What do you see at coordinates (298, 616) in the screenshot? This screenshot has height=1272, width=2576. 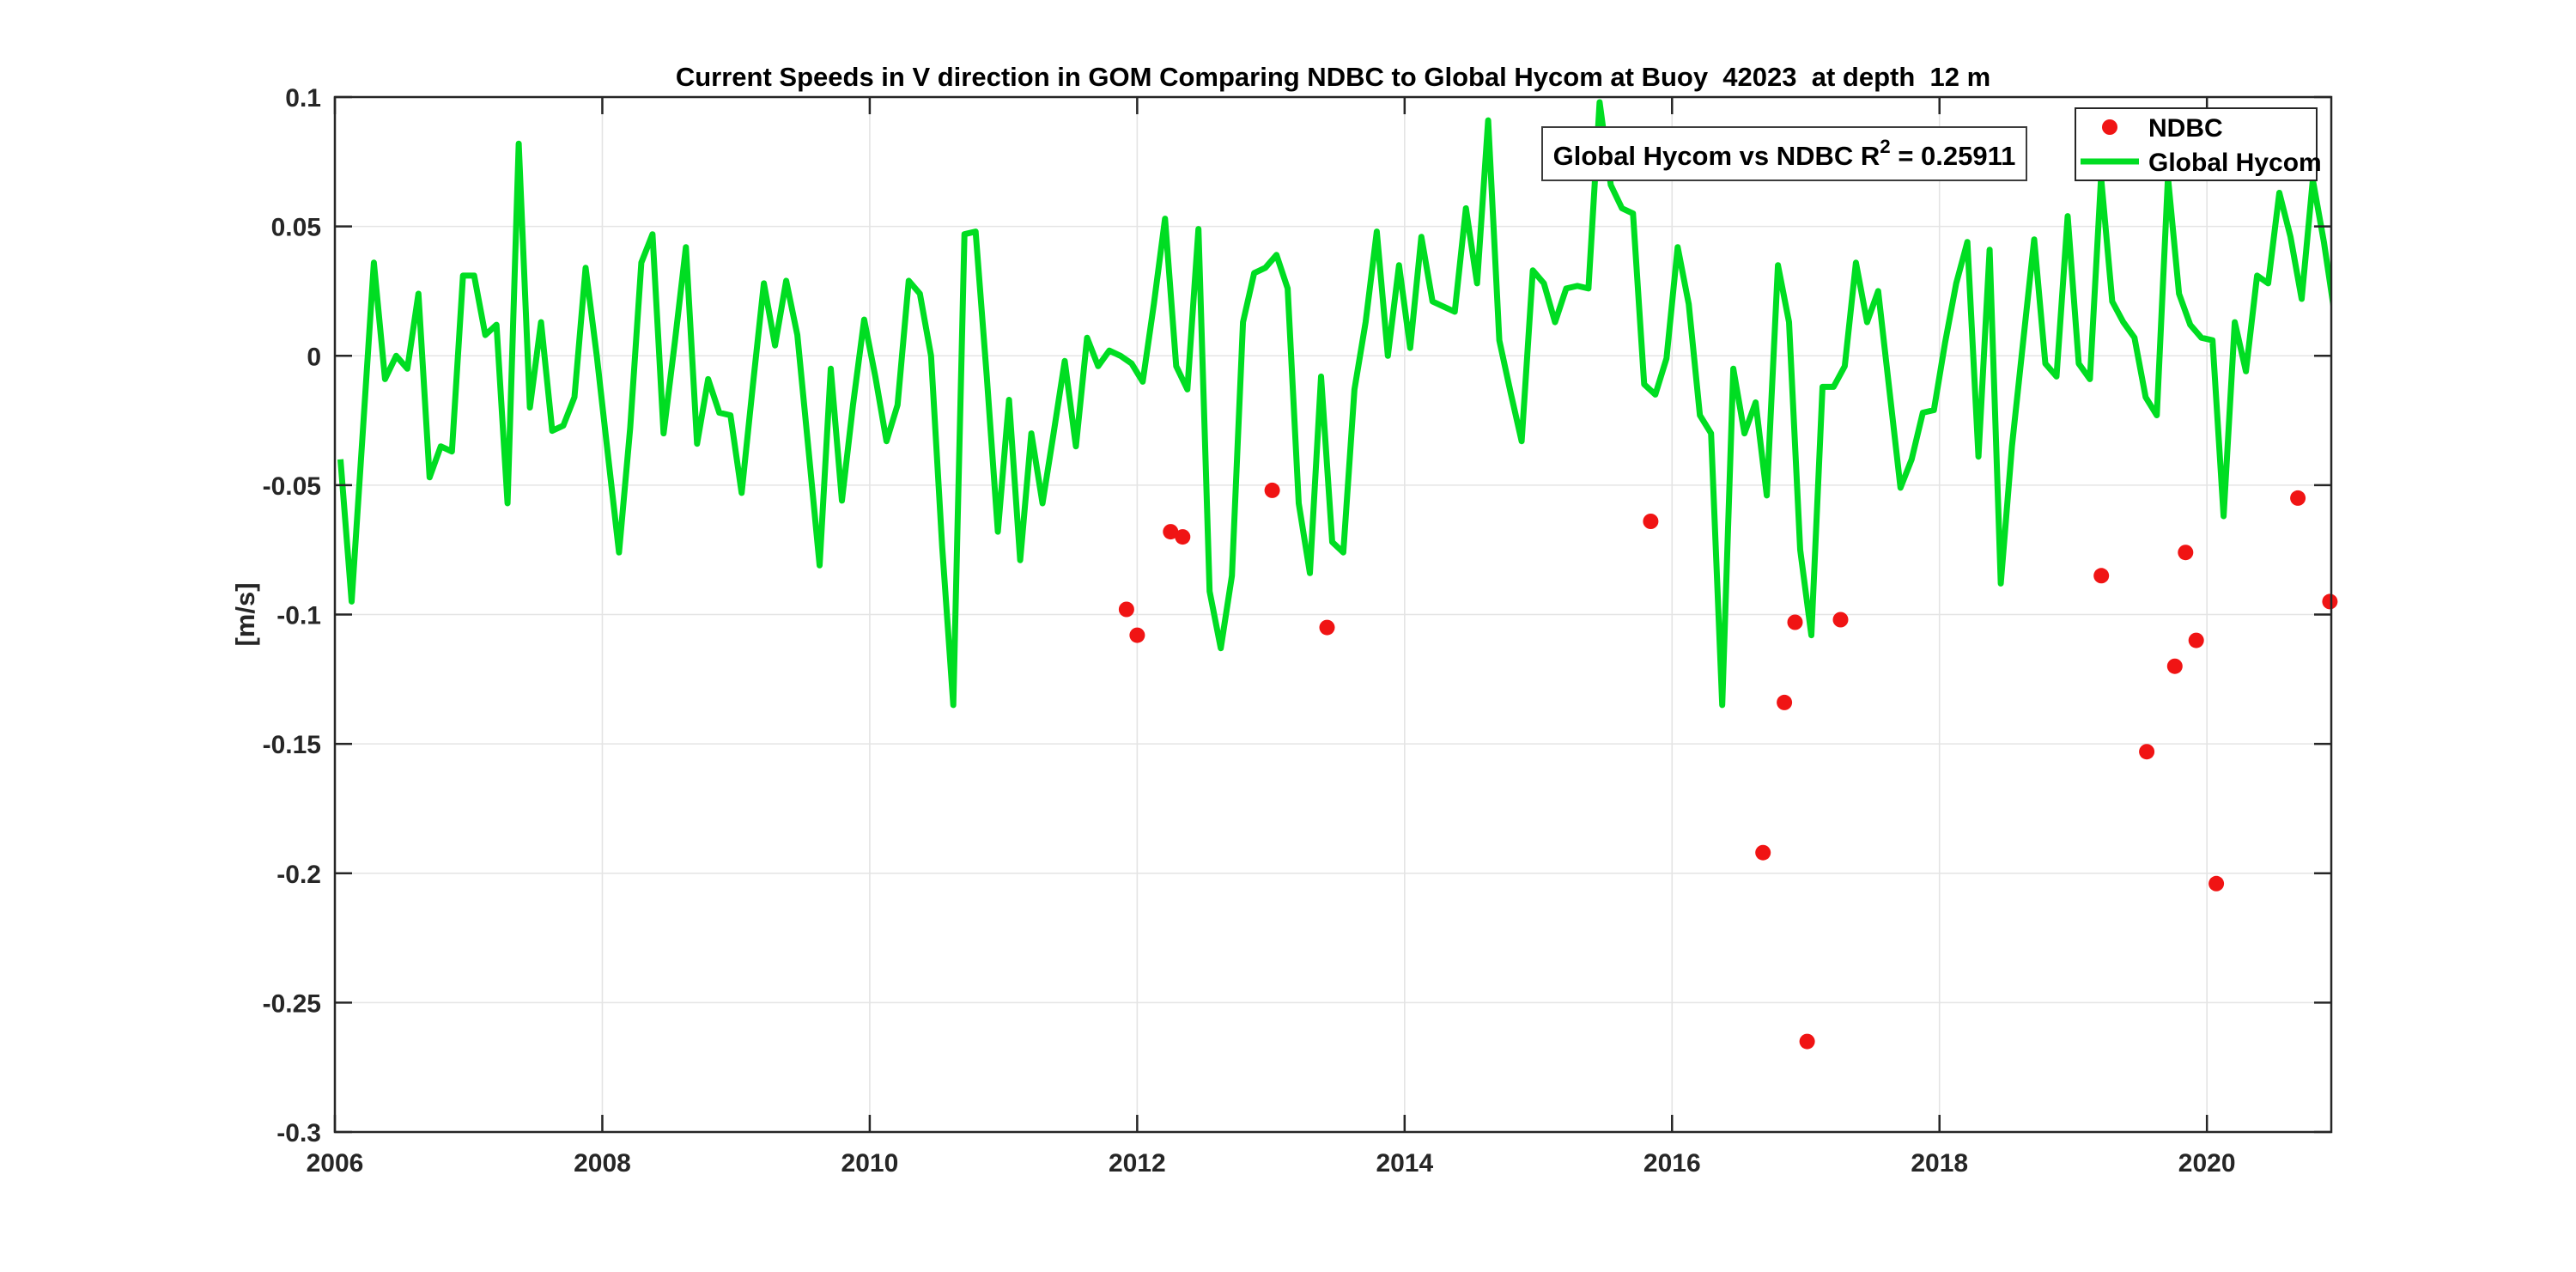 I see `y-tick-label: -0.1` at bounding box center [298, 616].